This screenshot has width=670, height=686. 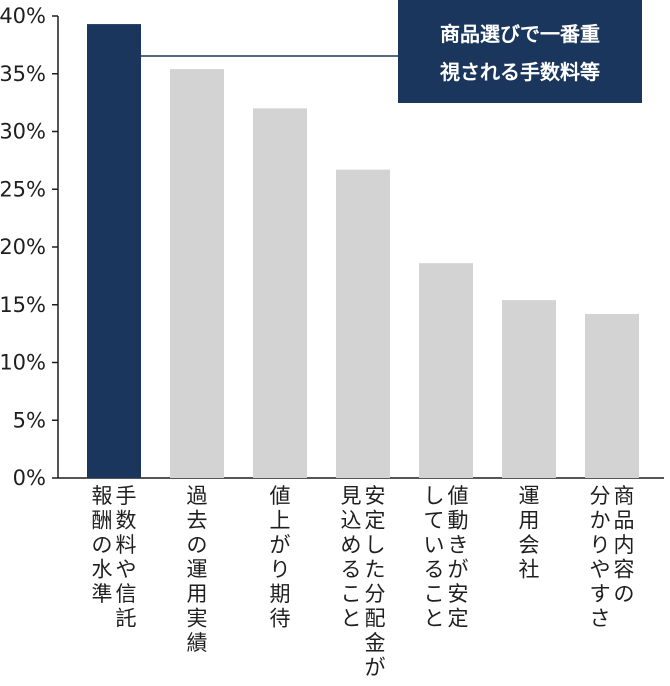 I want to click on x-category-label-line: 商品内容の, so click(x=624, y=545).